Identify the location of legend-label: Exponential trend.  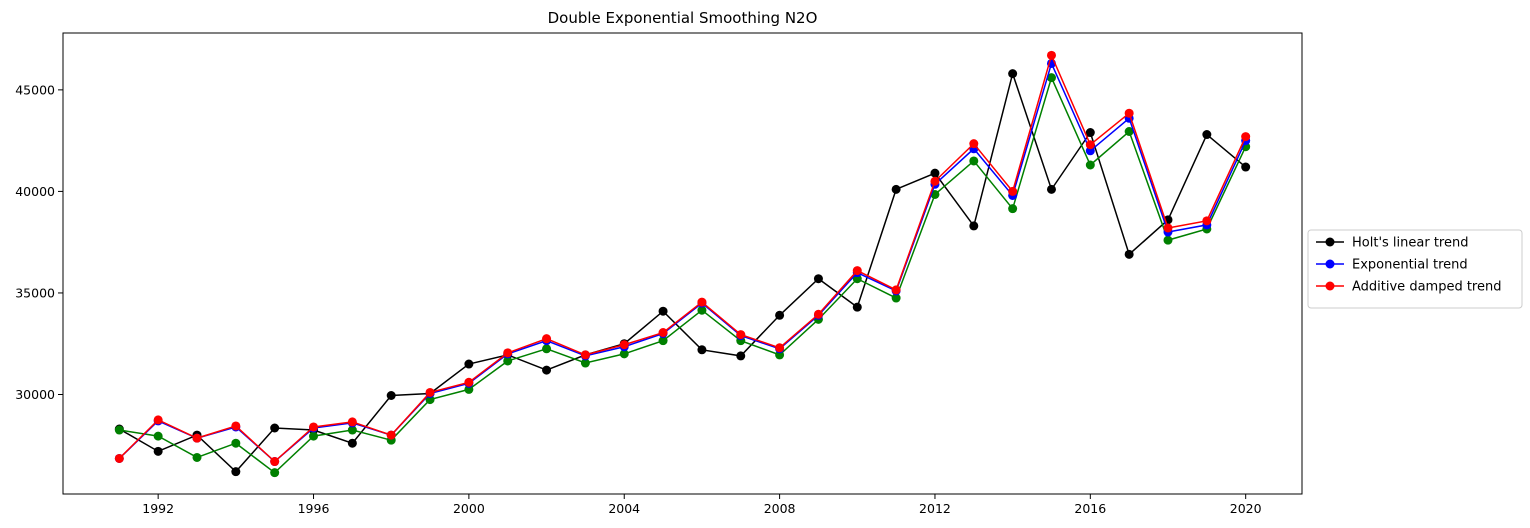
(1410, 265).